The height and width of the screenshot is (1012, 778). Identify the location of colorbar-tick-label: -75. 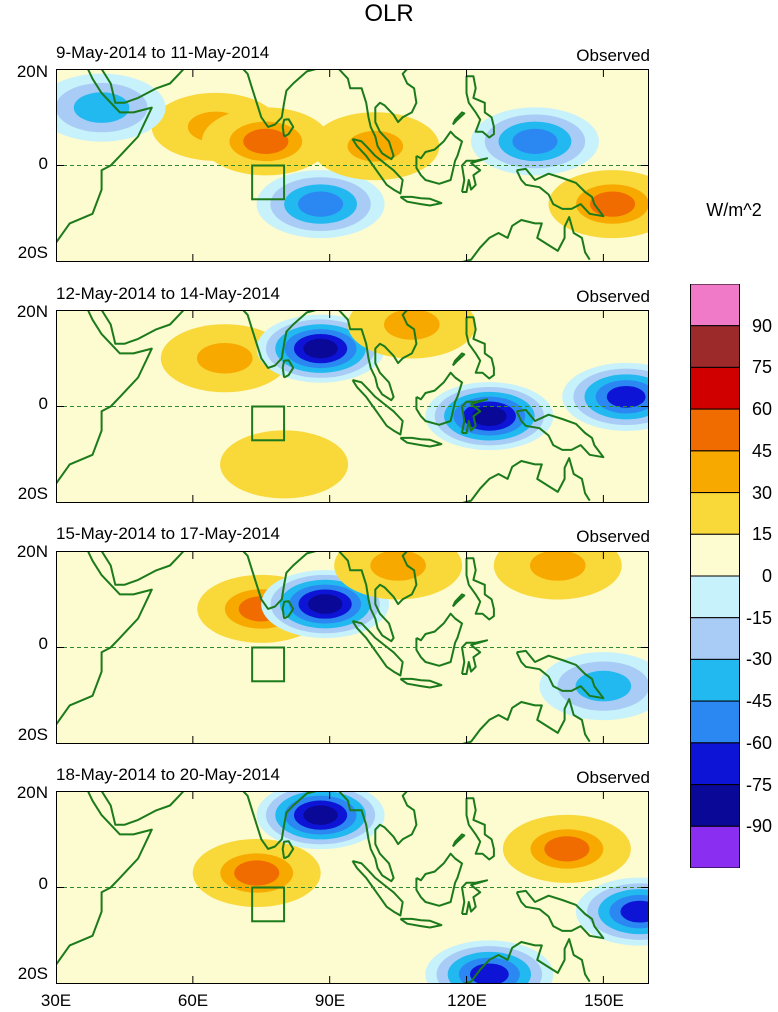
(758, 784).